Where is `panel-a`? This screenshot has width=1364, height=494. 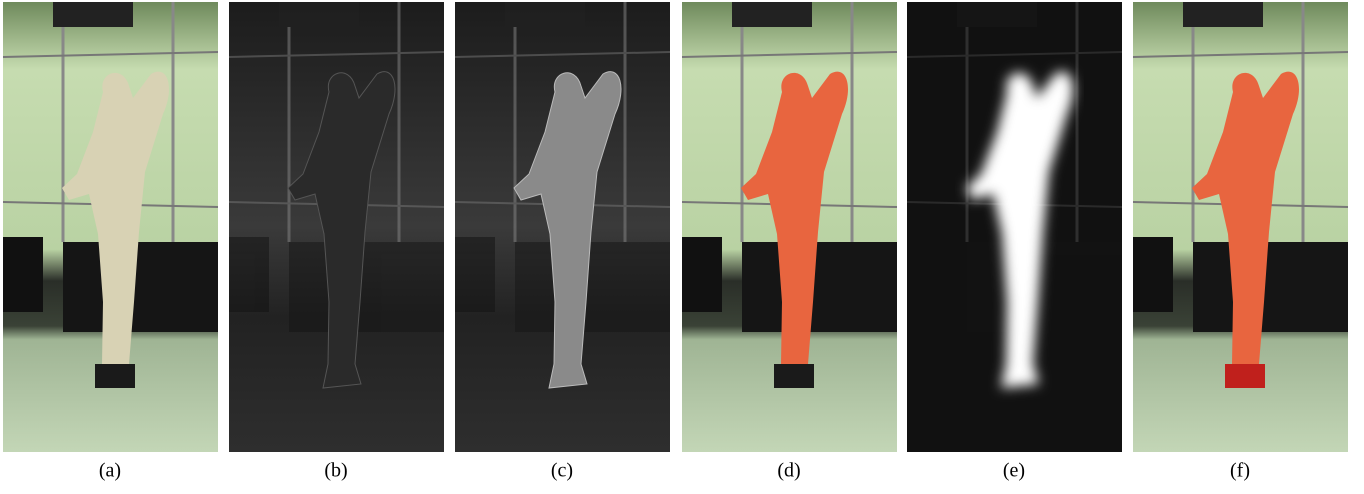
panel-a is located at coordinates (110, 226).